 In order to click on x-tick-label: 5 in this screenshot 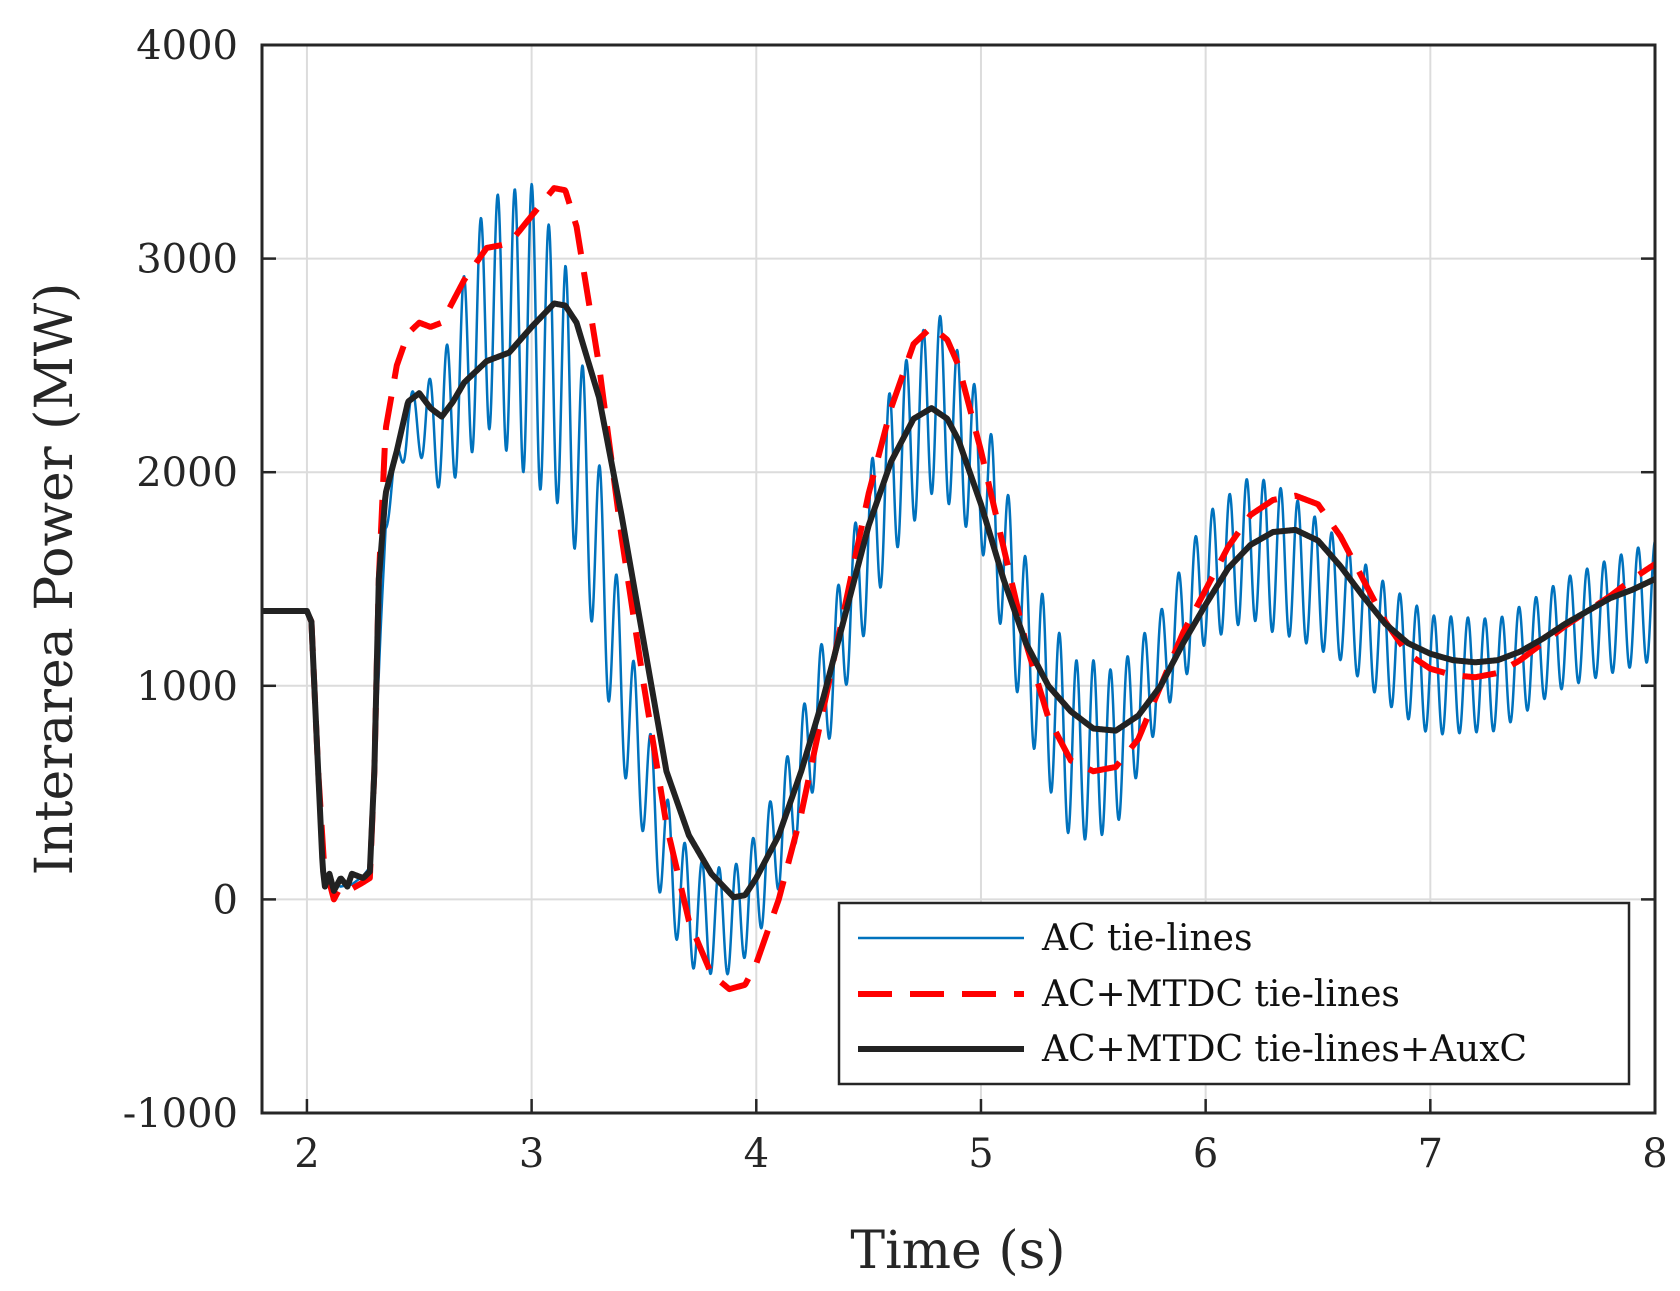, I will do `click(980, 1154)`.